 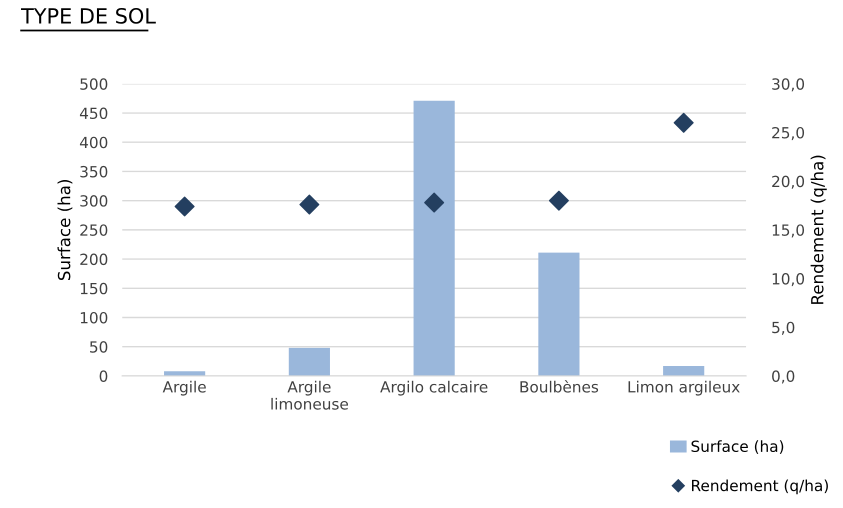 I want to click on chart-title: TYPE DE SOL, so click(x=88, y=16).